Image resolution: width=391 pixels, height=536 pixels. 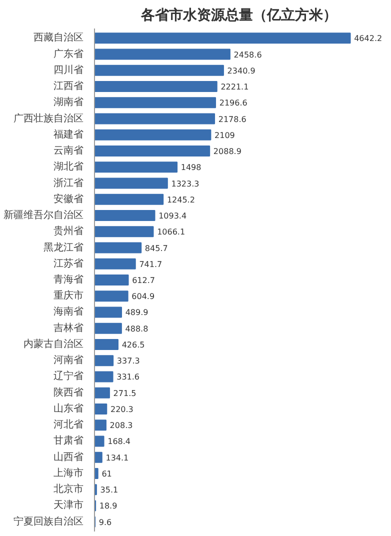 I want to click on y-tick-label: 湖北省, so click(x=69, y=166).